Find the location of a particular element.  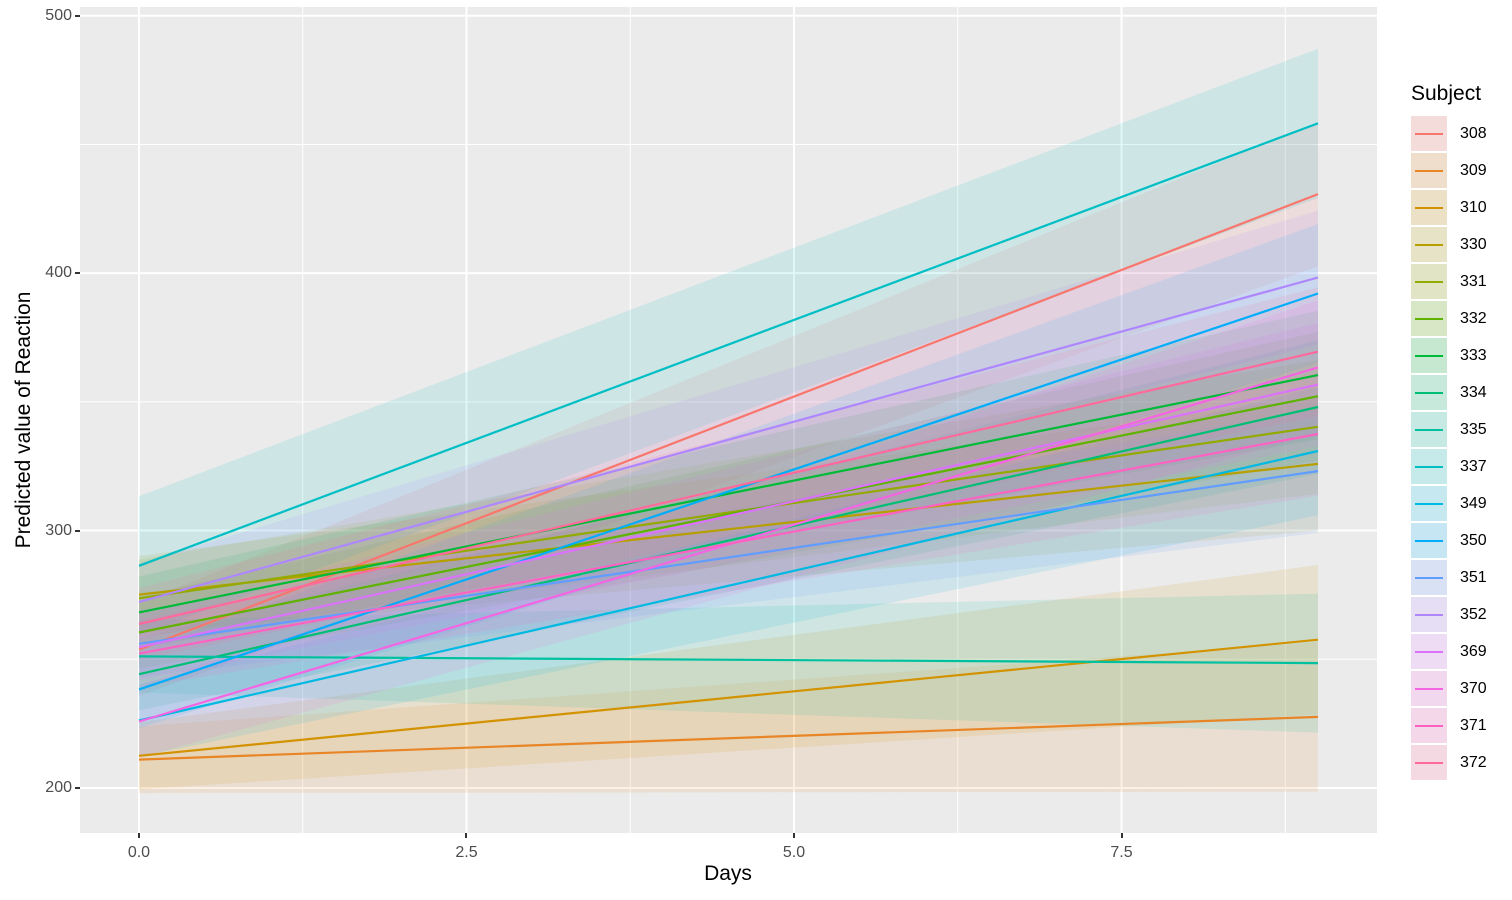

legend-item-308: 308 is located at coordinates (1461, 133).